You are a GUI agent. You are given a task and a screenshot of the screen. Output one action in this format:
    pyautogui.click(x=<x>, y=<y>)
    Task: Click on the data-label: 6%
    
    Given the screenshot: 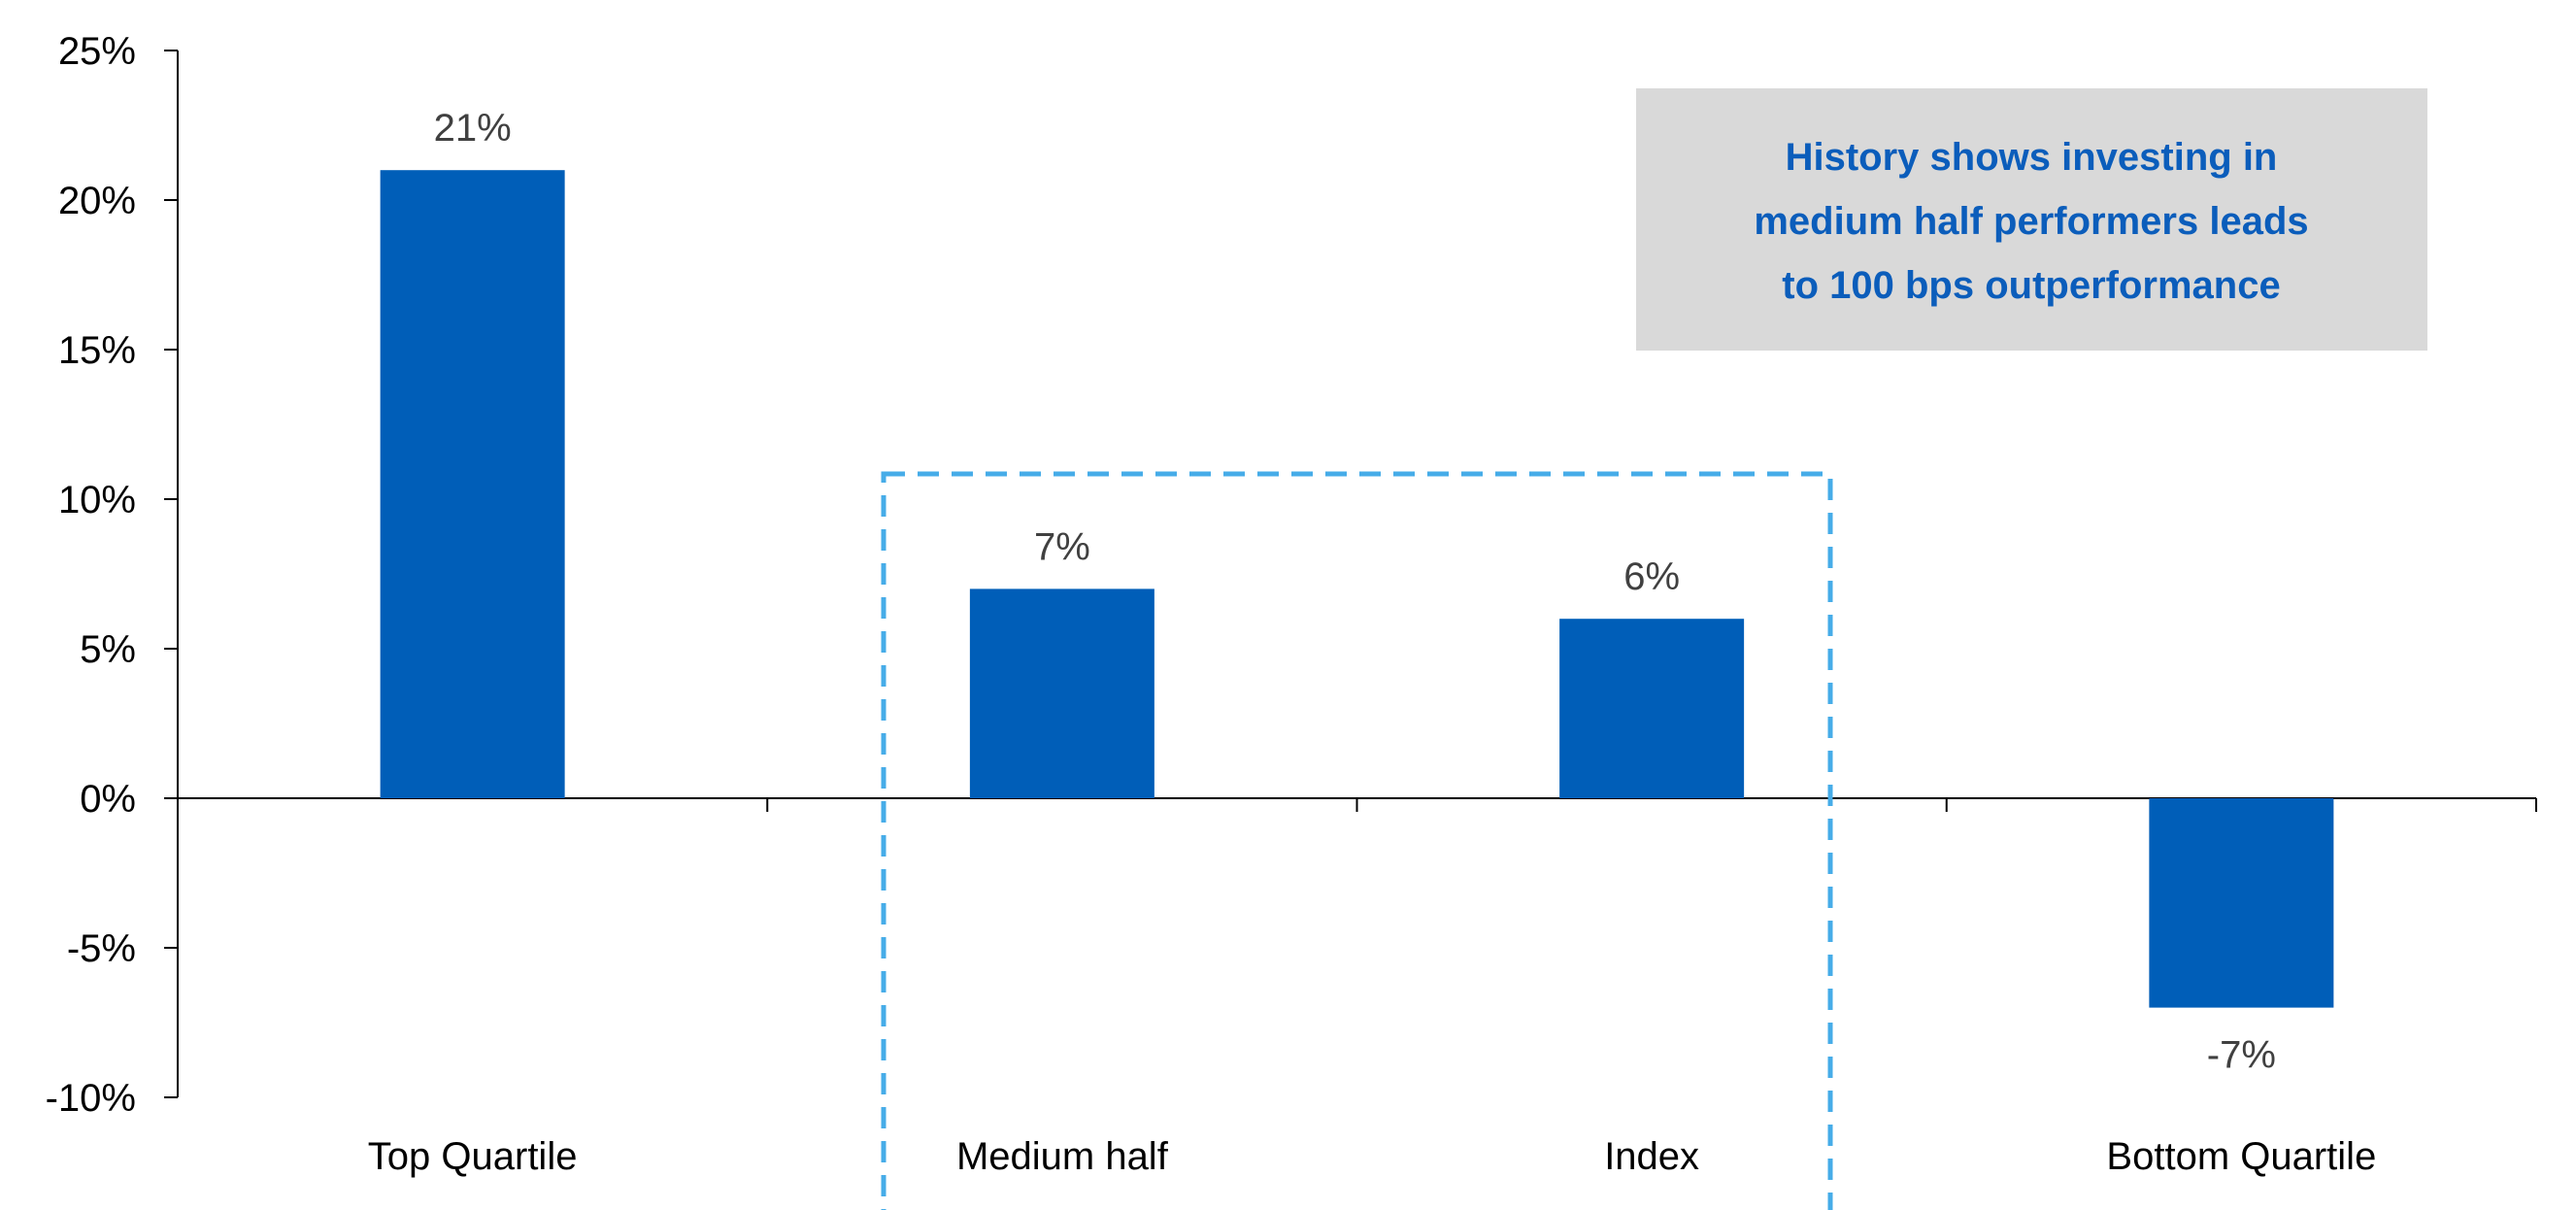 What is the action you would take?
    pyautogui.click(x=1652, y=576)
    